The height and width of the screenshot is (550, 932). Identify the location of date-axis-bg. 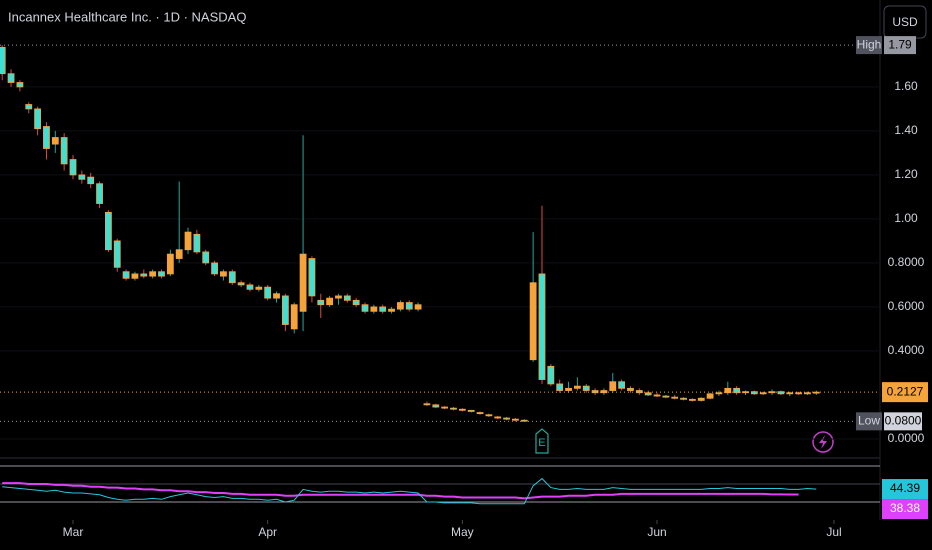
(466, 535).